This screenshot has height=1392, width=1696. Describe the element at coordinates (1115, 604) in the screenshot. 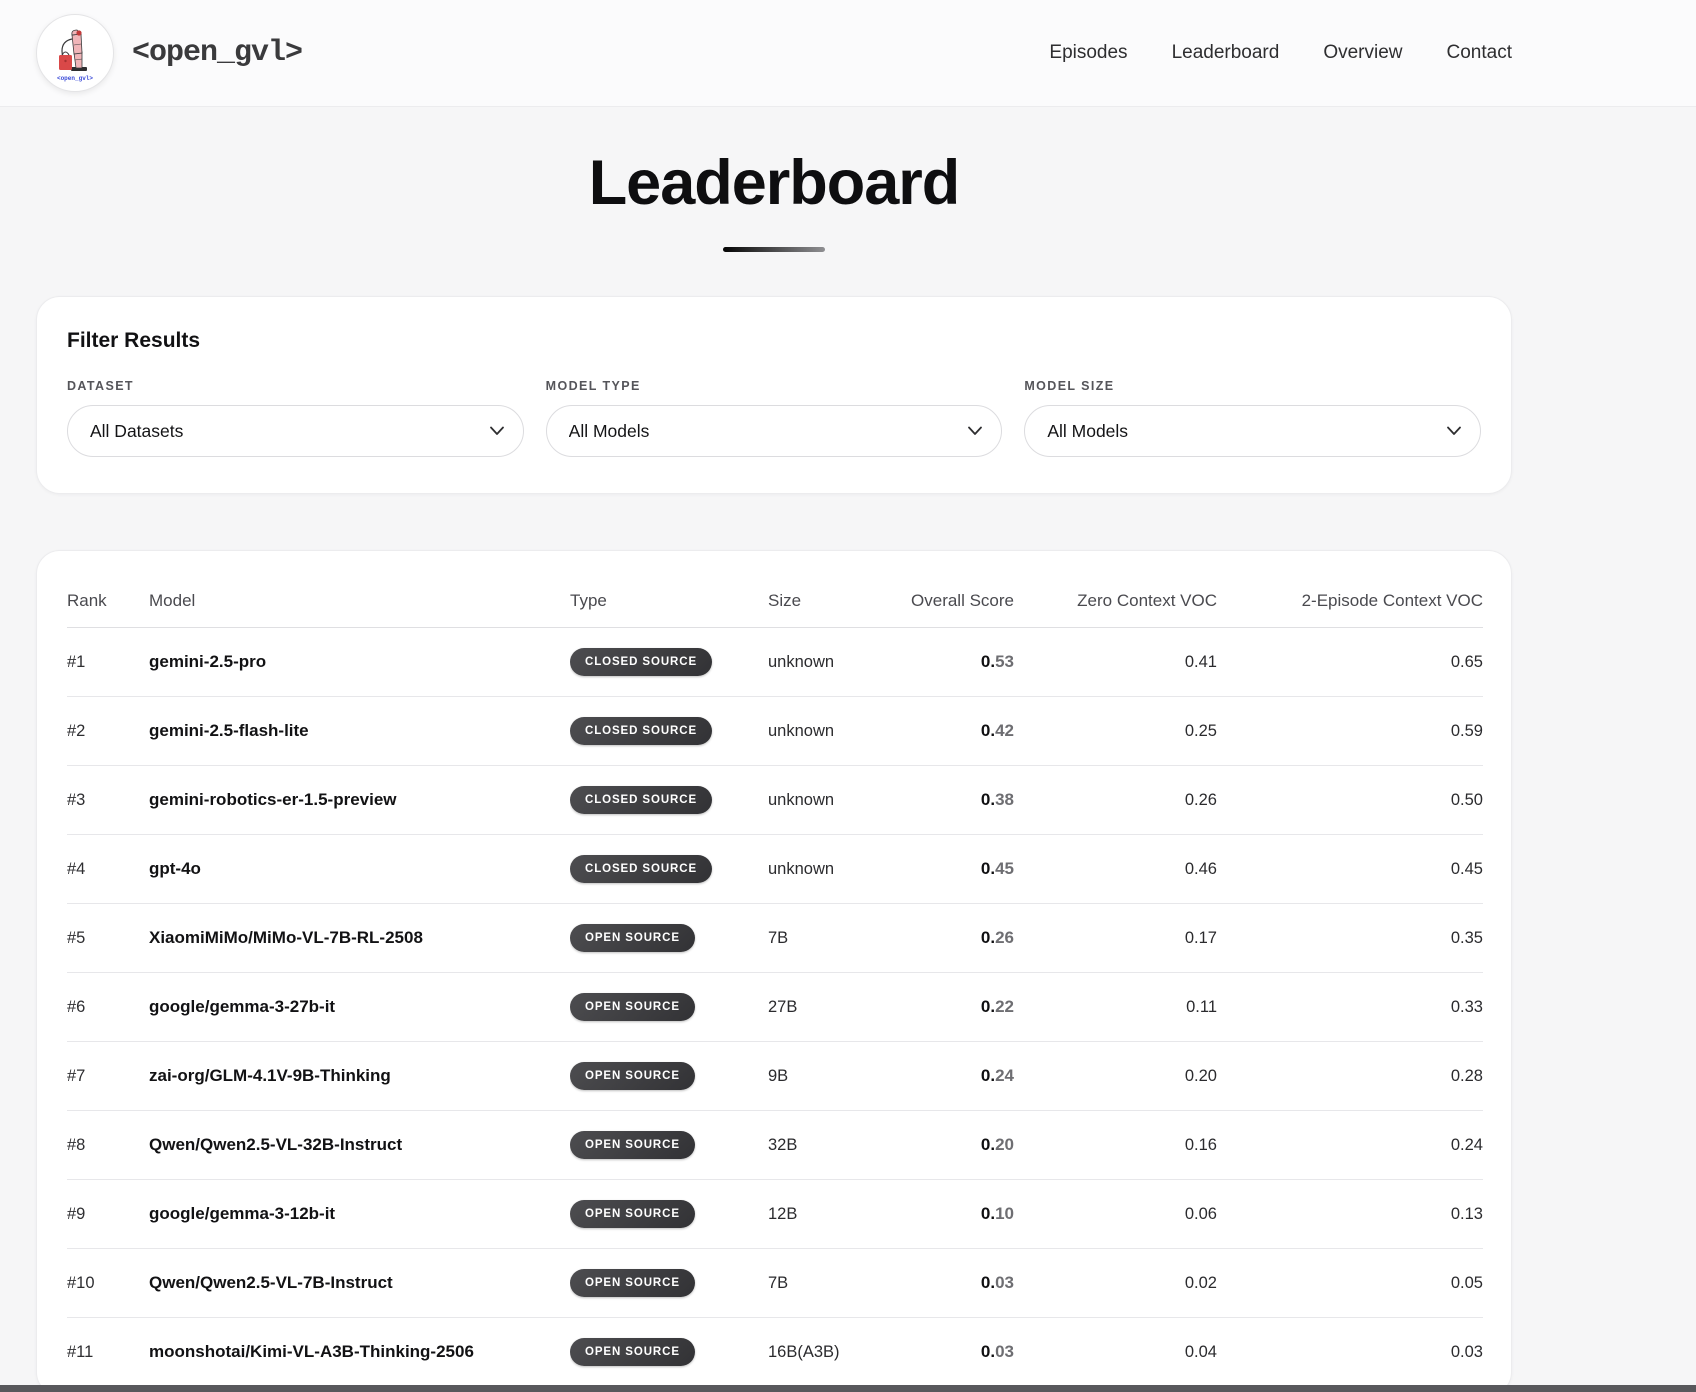

I see `col-header-zero-context-voc: Zero Context VOC` at that location.